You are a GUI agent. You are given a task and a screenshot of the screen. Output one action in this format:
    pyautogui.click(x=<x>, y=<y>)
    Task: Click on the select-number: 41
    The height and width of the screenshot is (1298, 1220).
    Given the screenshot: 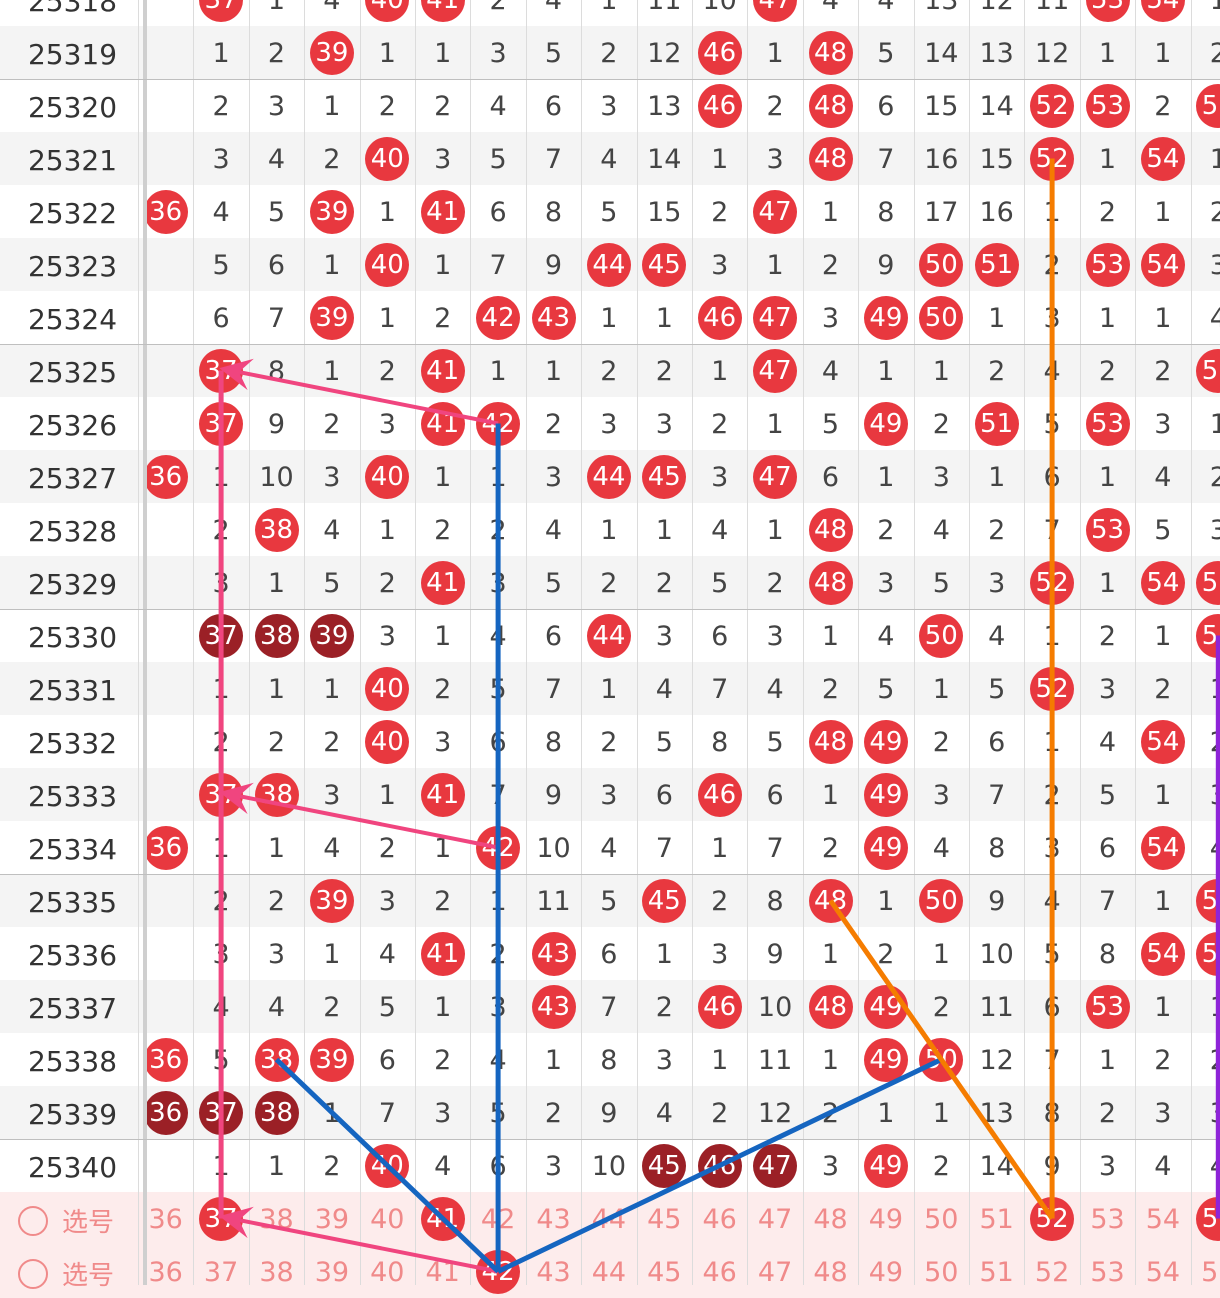 What is the action you would take?
    pyautogui.click(x=442, y=1272)
    